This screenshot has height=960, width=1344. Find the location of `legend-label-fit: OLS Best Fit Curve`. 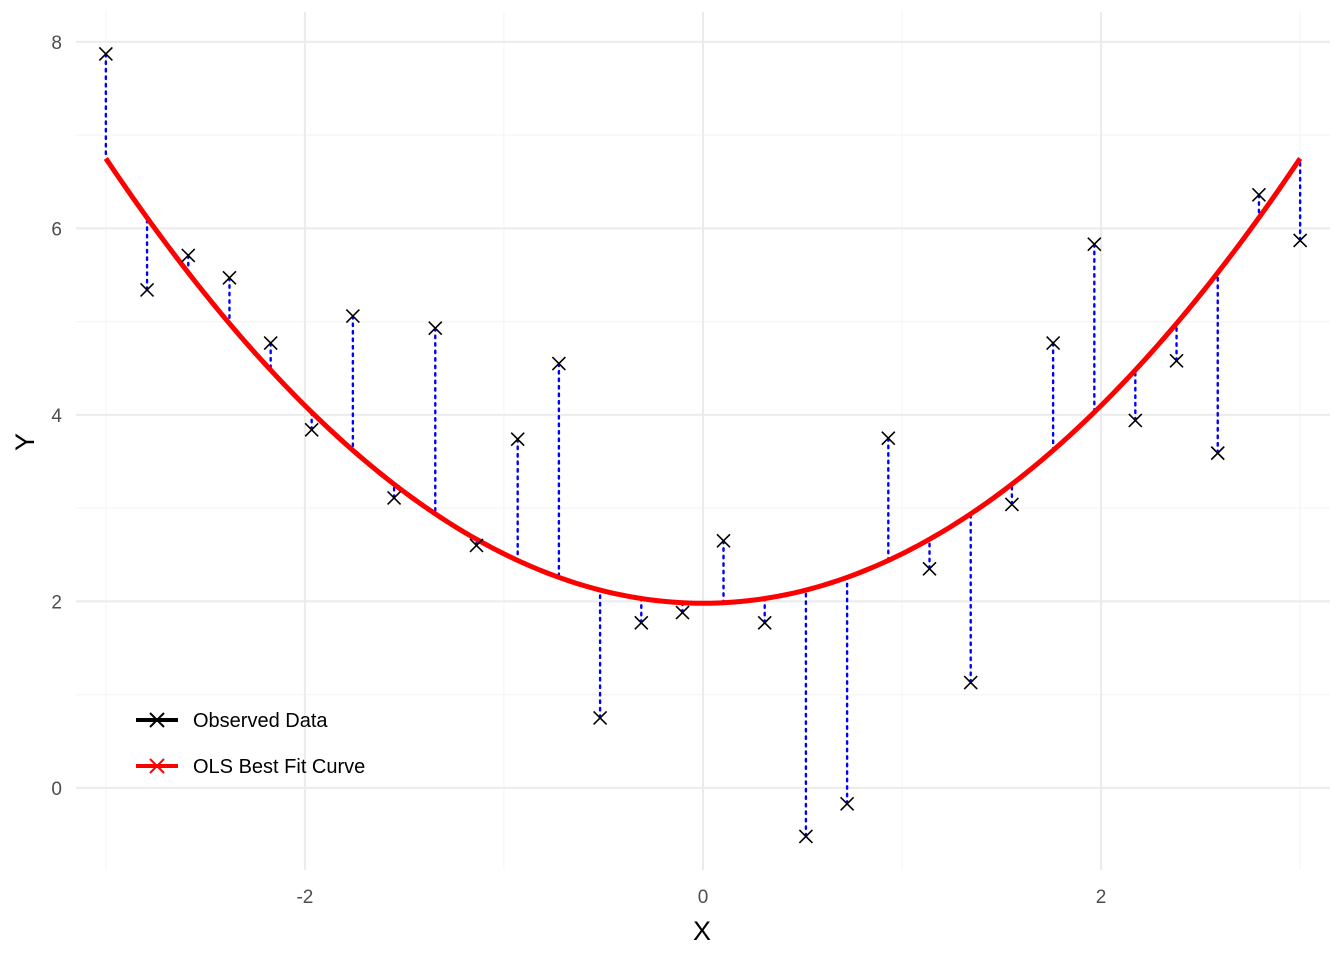

legend-label-fit: OLS Best Fit Curve is located at coordinates (279, 767).